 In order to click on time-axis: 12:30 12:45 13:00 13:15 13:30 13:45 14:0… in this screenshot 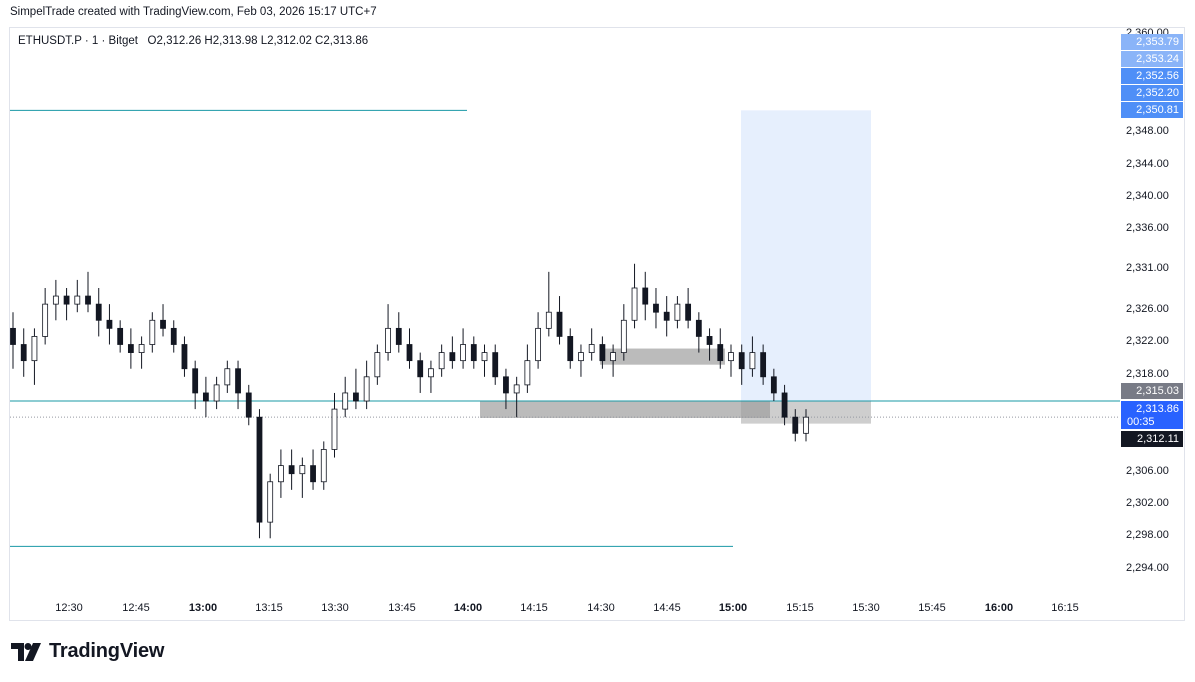, I will do `click(565, 607)`.